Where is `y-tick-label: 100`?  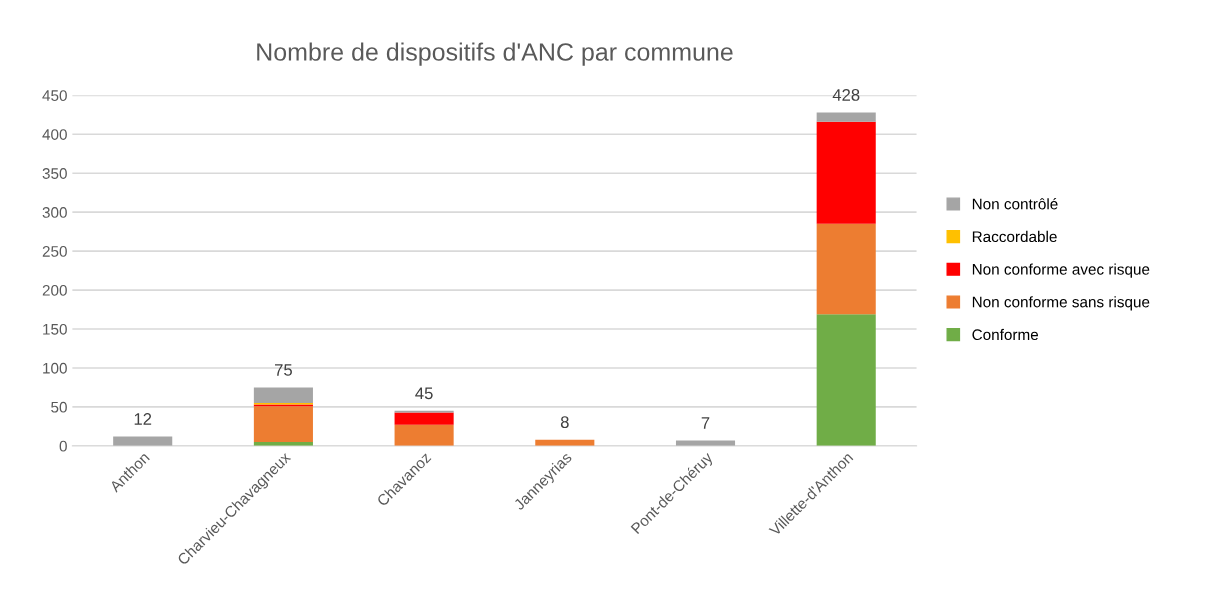 y-tick-label: 100 is located at coordinates (55, 368).